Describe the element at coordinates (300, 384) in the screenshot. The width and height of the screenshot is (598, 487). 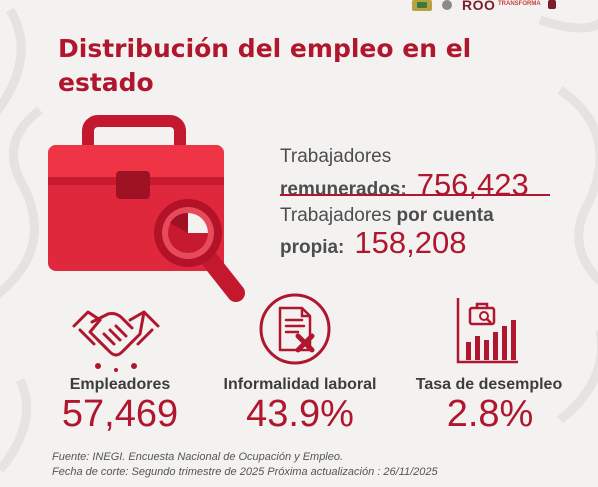
I see `informalidad-label: Informalidad laboral` at that location.